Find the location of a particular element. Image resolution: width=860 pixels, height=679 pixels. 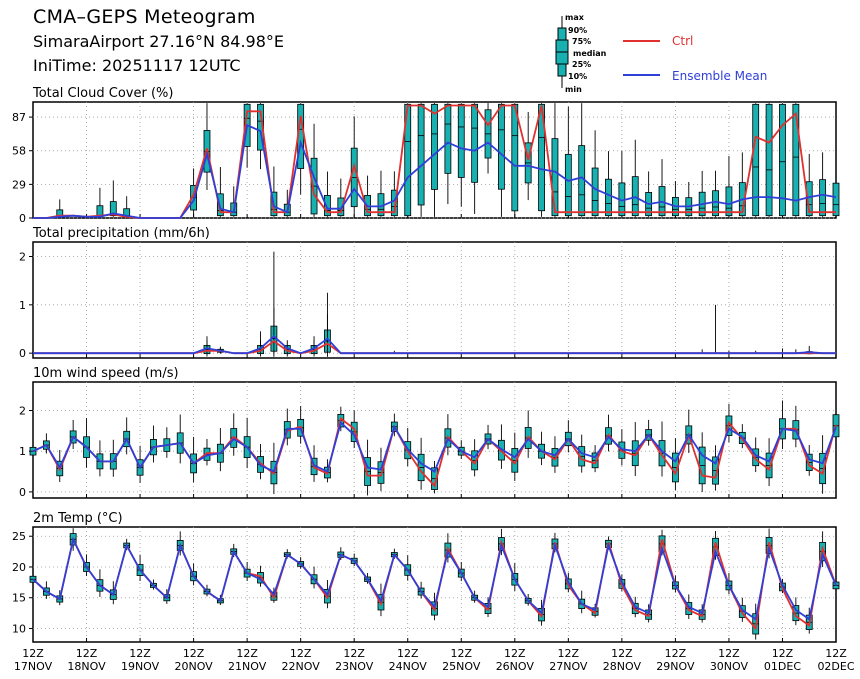

legend-box-label-0: max is located at coordinates (575, 17).